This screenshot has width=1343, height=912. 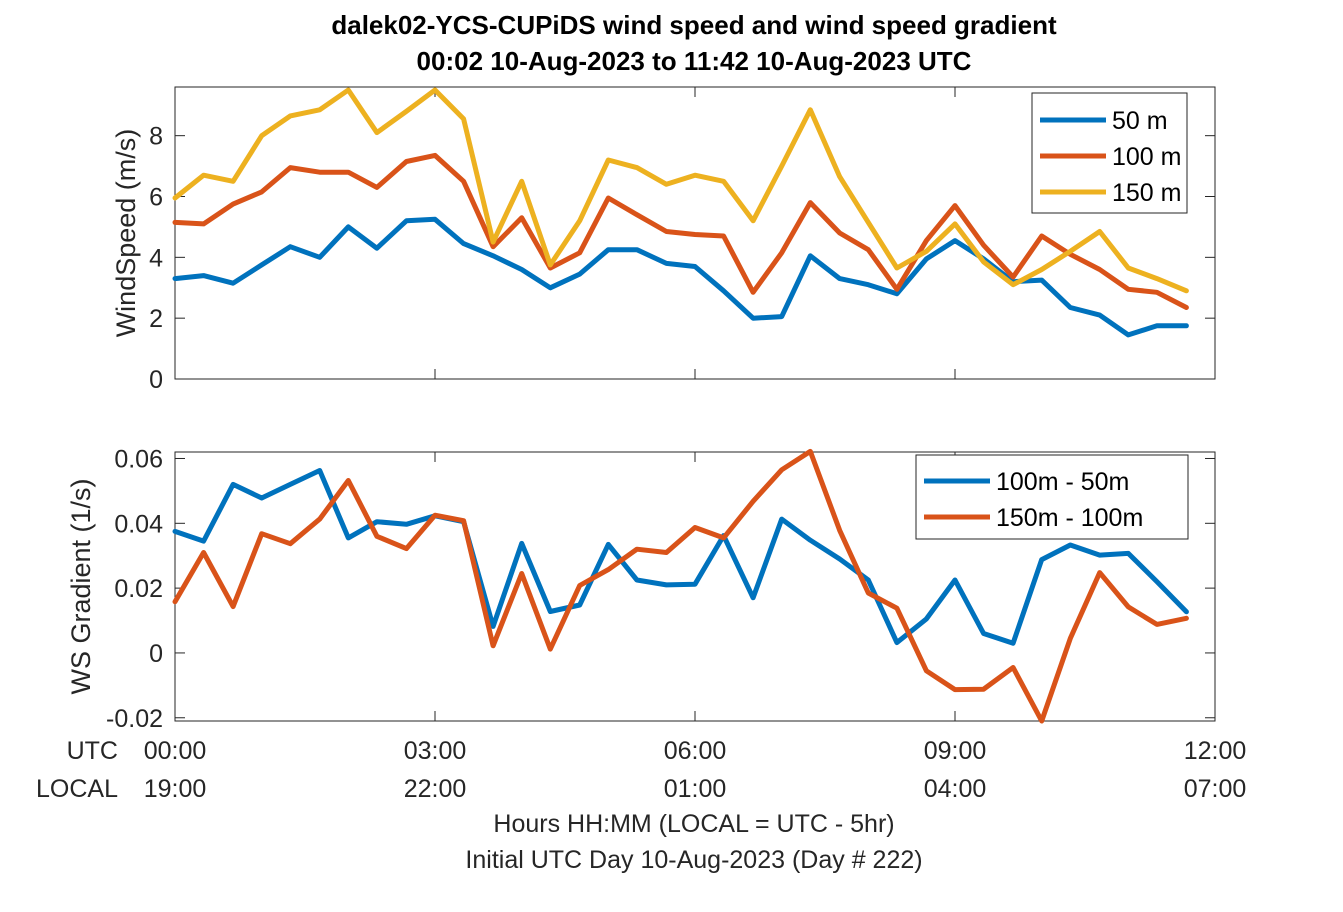 What do you see at coordinates (435, 789) in the screenshot?
I see `x-tick-label-local: 22:00` at bounding box center [435, 789].